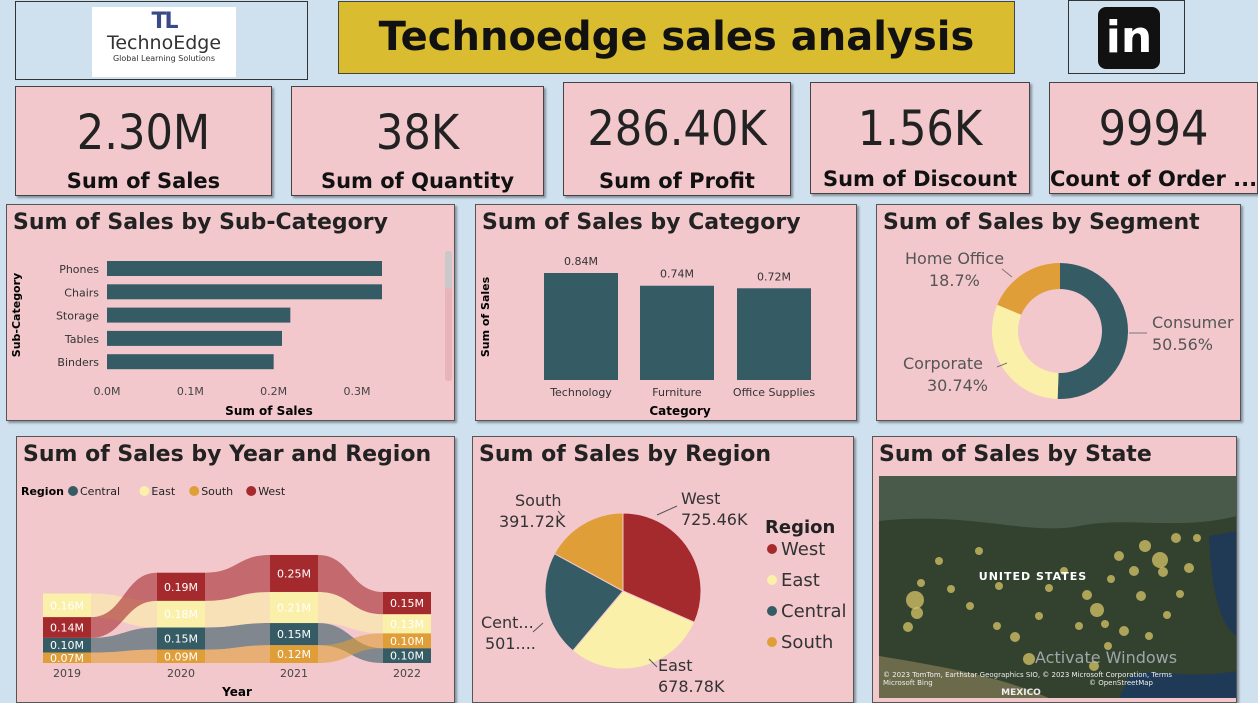  I want to click on logo-tagline: Global Learning Solutions, so click(164, 58).